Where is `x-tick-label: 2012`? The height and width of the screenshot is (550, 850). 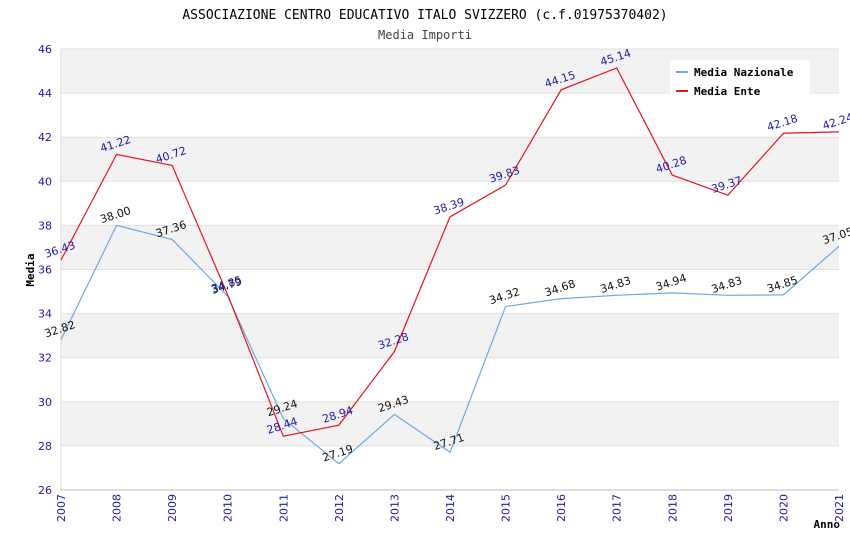
x-tick-label: 2012 is located at coordinates (339, 508).